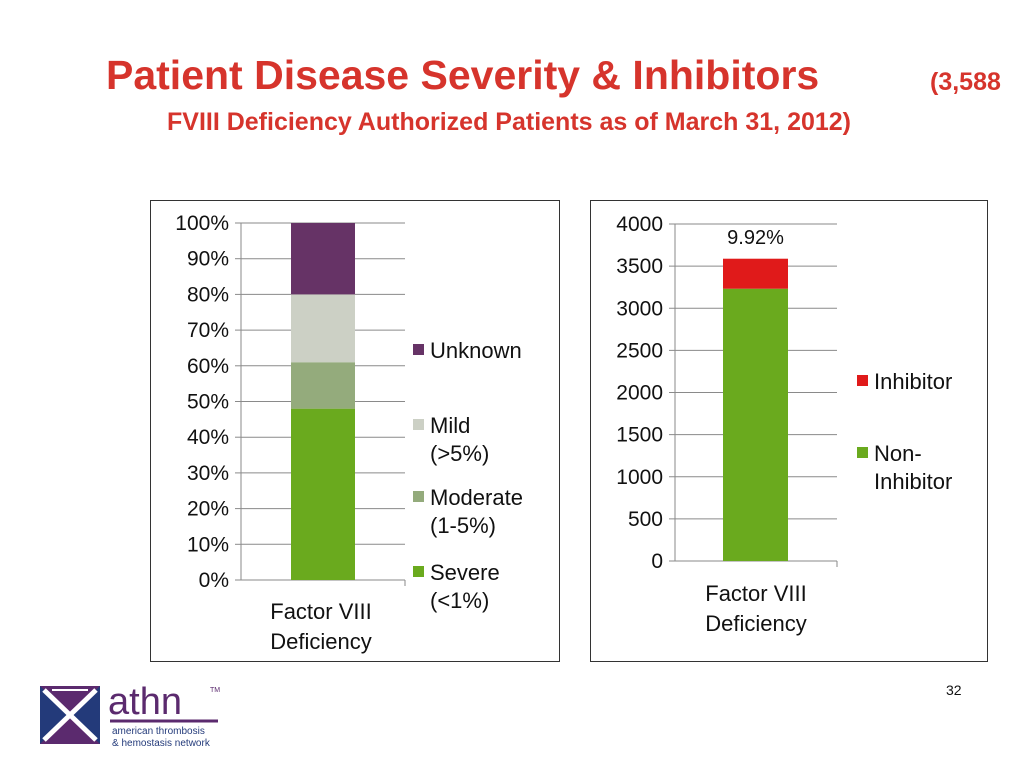  Describe the element at coordinates (208, 259) in the screenshot. I see `severity-ytick-label: 90%` at that location.